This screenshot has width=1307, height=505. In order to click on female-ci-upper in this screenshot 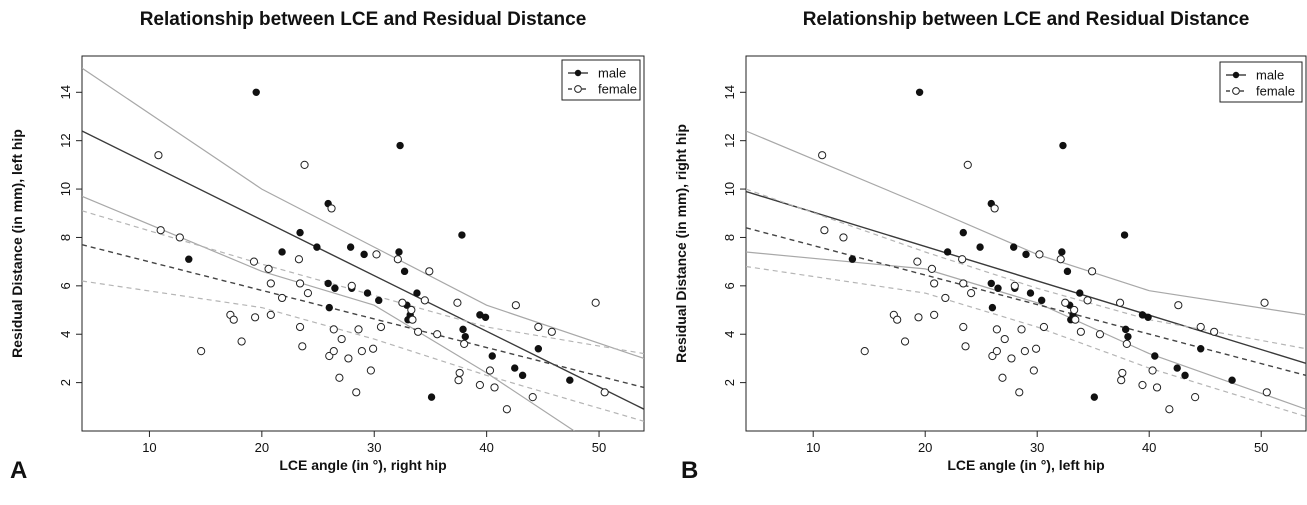, I will do `click(363, 282)`.